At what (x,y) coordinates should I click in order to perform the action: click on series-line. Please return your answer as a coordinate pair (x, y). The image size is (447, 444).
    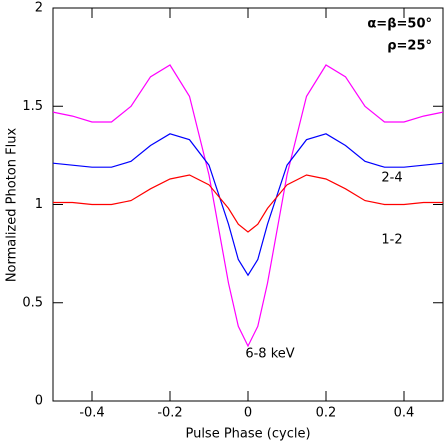
    Looking at the image, I should click on (248, 203).